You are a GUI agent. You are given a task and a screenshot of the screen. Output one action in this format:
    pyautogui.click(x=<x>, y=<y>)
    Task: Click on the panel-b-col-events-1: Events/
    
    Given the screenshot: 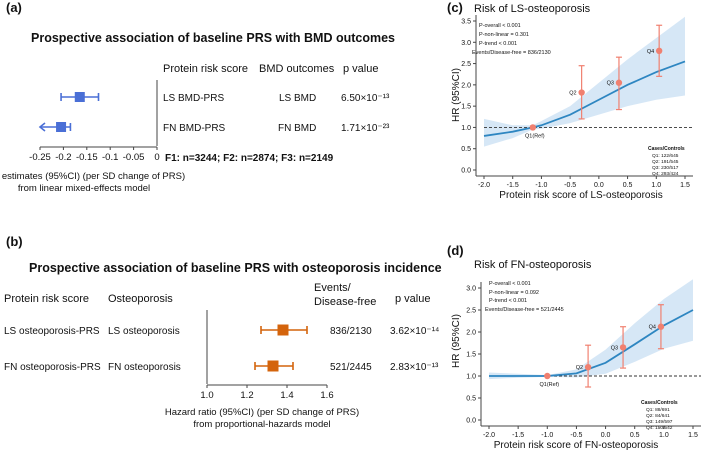 What is the action you would take?
    pyautogui.click(x=333, y=288)
    